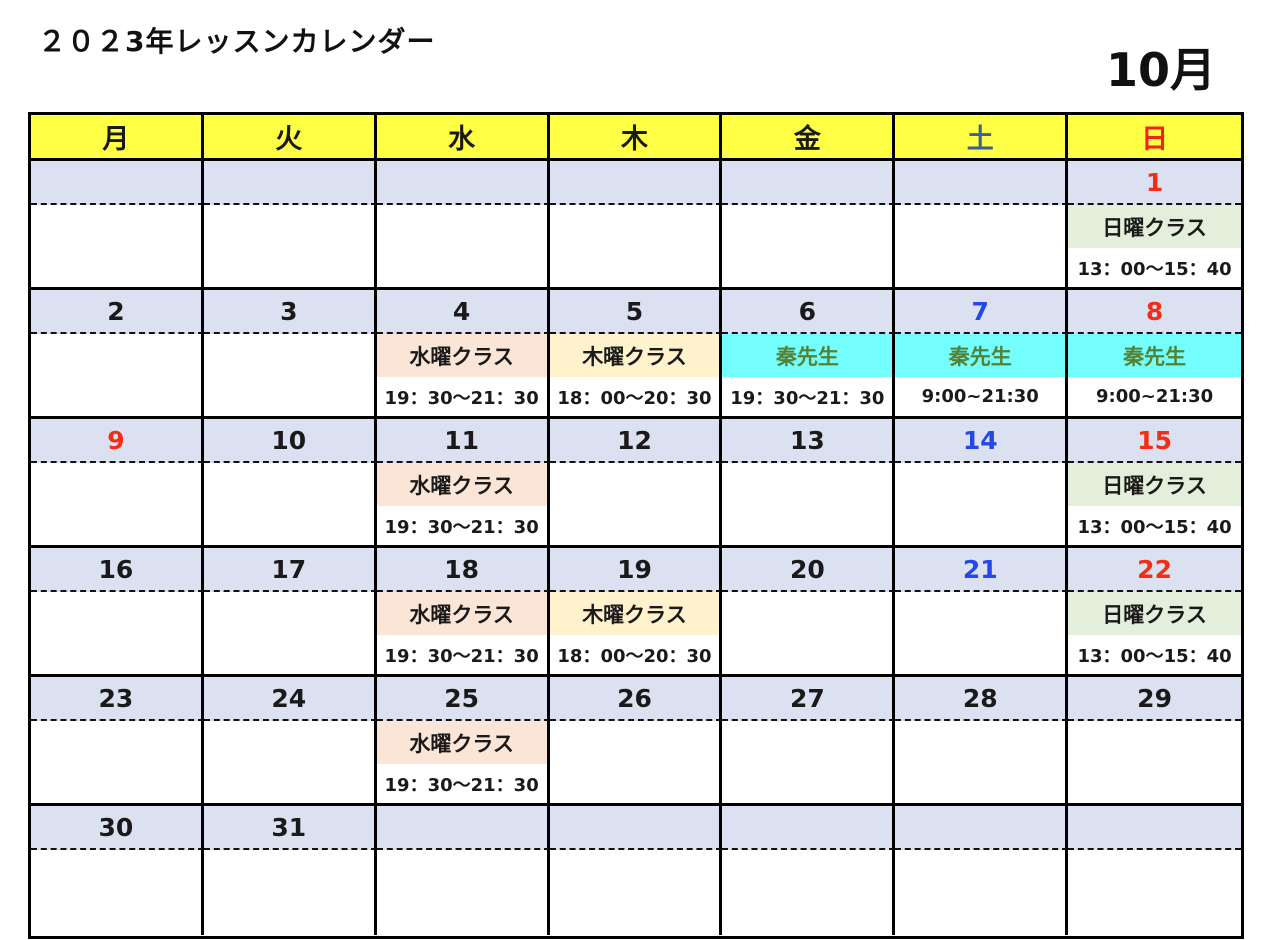 The height and width of the screenshot is (940, 1266). What do you see at coordinates (117, 138) in the screenshot?
I see `weekday-header-1: 月` at bounding box center [117, 138].